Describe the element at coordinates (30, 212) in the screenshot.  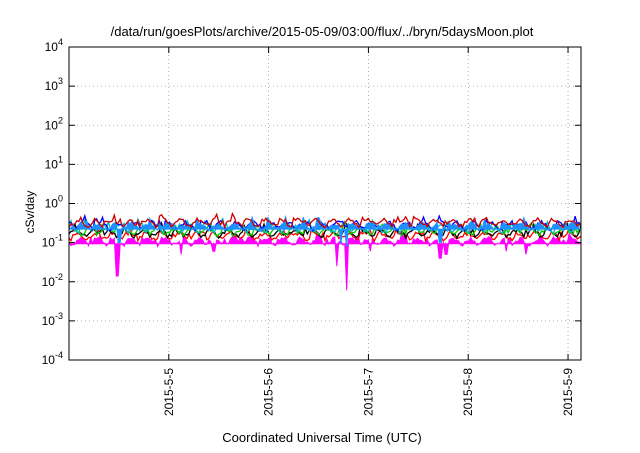
I see `y-axis-label: cSv/day` at that location.